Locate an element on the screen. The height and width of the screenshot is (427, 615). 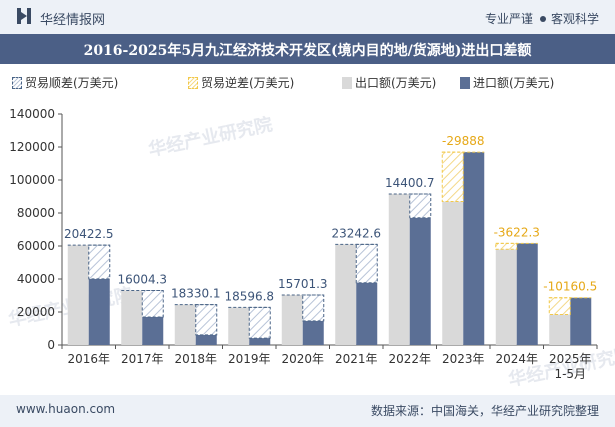
data-label: 20422.5 is located at coordinates (89, 234).